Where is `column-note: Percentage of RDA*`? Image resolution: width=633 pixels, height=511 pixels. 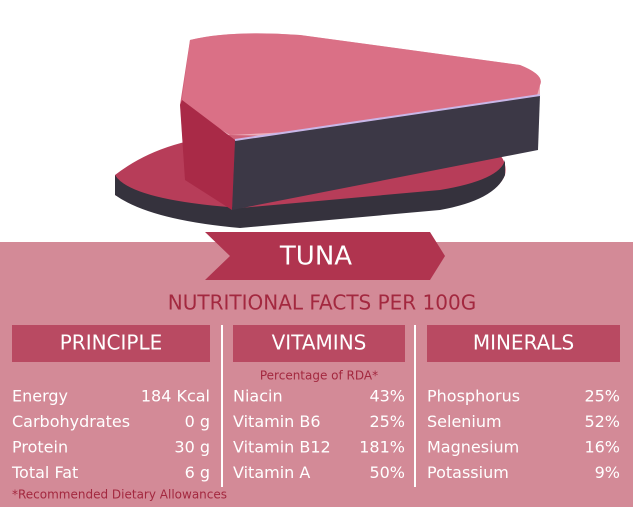
column-note: Percentage of RDA* is located at coordinates (319, 376).